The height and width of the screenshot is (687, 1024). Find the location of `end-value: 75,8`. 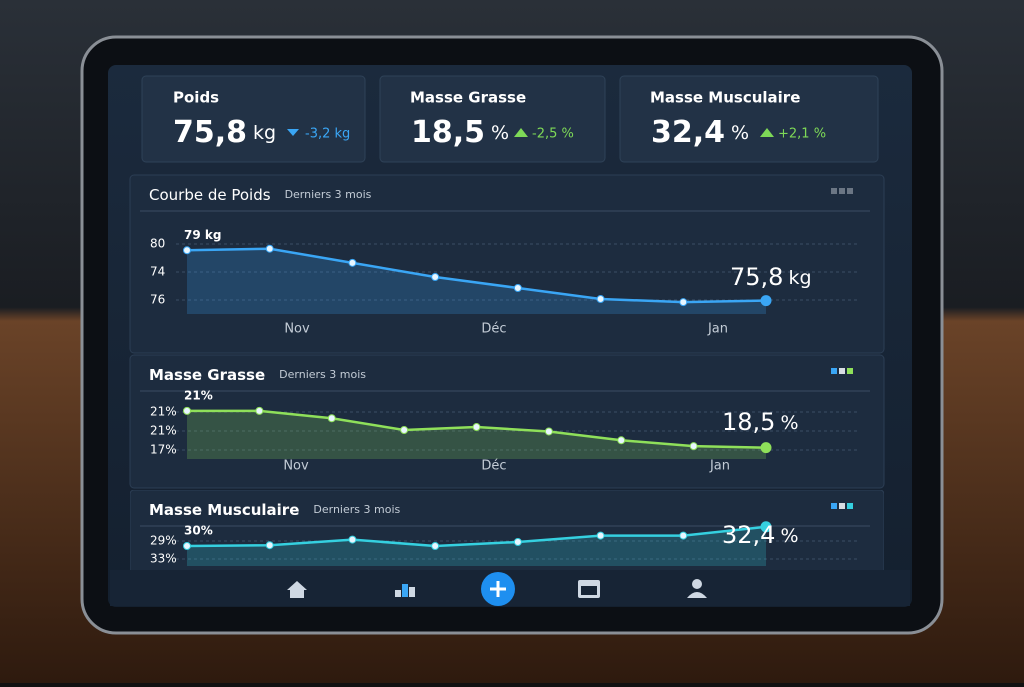

end-value: 75,8 is located at coordinates (756, 277).